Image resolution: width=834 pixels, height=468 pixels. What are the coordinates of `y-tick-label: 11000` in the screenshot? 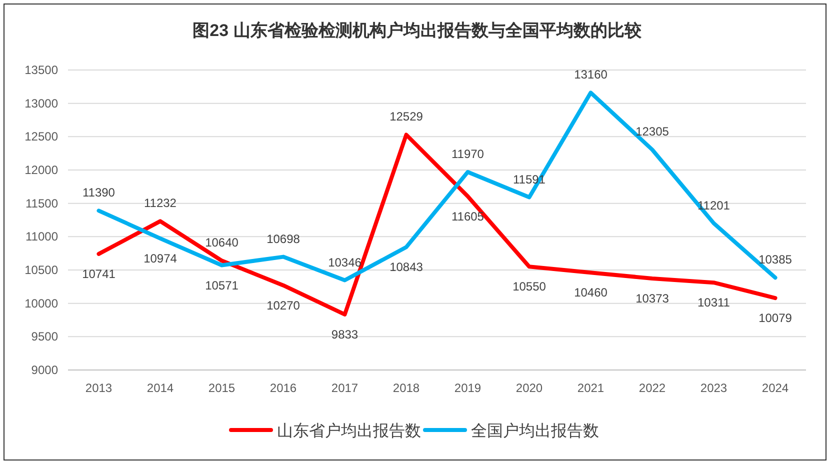 It's located at (42, 237).